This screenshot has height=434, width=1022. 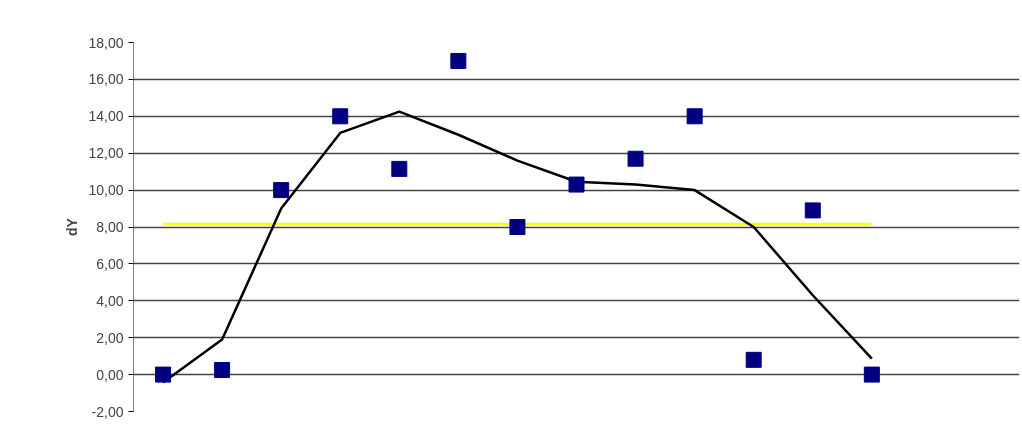 I want to click on y-tick-label: 10,00, so click(x=106, y=190).